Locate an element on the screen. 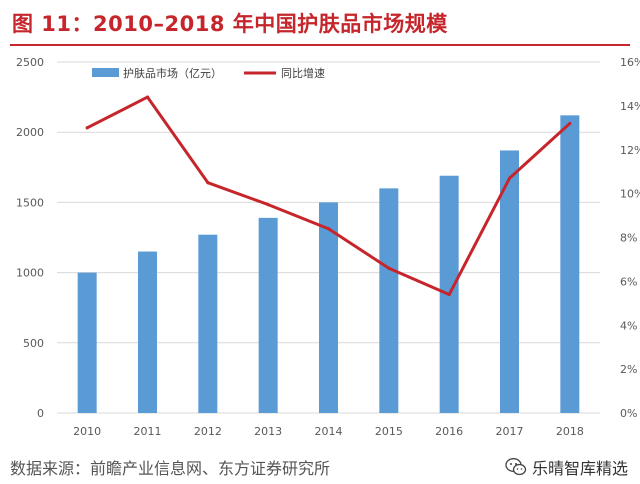 This screenshot has width=640, height=484. watermark: 乐晴智库精选 is located at coordinates (566, 467).